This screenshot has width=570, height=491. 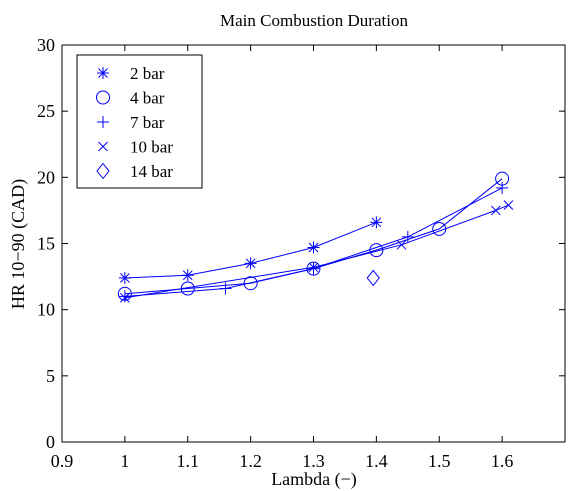 What do you see at coordinates (376, 461) in the screenshot?
I see `x-tick-label: 1.4` at bounding box center [376, 461].